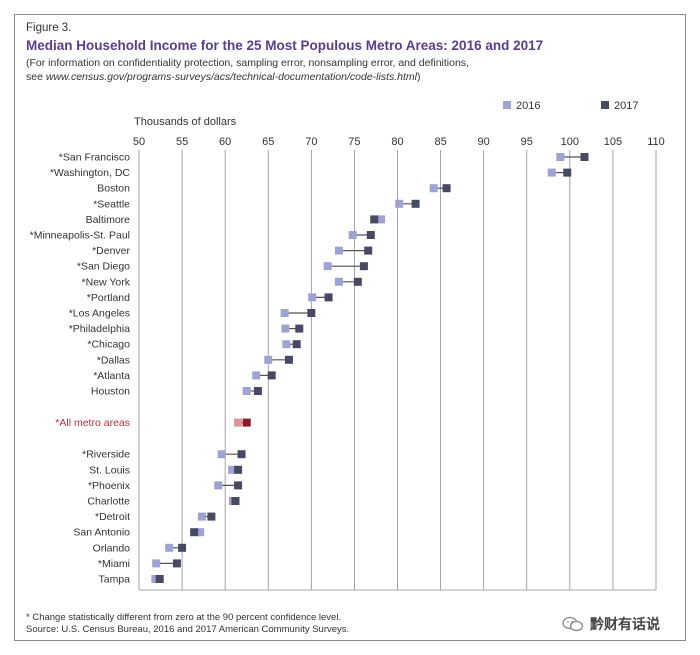 The image size is (700, 655). I want to click on row-label: *San Diego, so click(103, 267).